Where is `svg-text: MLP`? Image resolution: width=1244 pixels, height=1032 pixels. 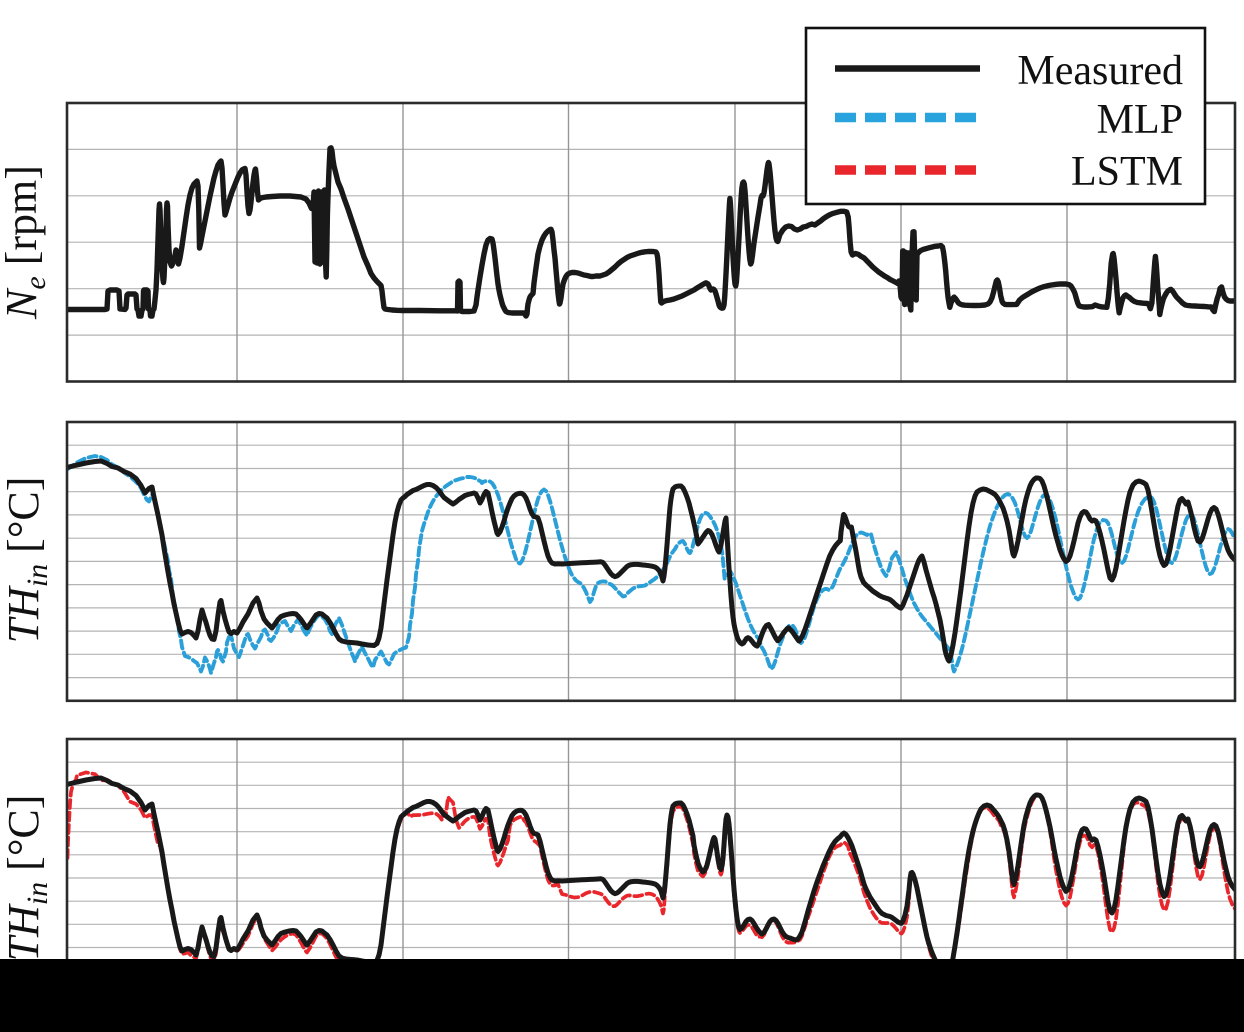 svg-text: MLP is located at coordinates (1140, 120).